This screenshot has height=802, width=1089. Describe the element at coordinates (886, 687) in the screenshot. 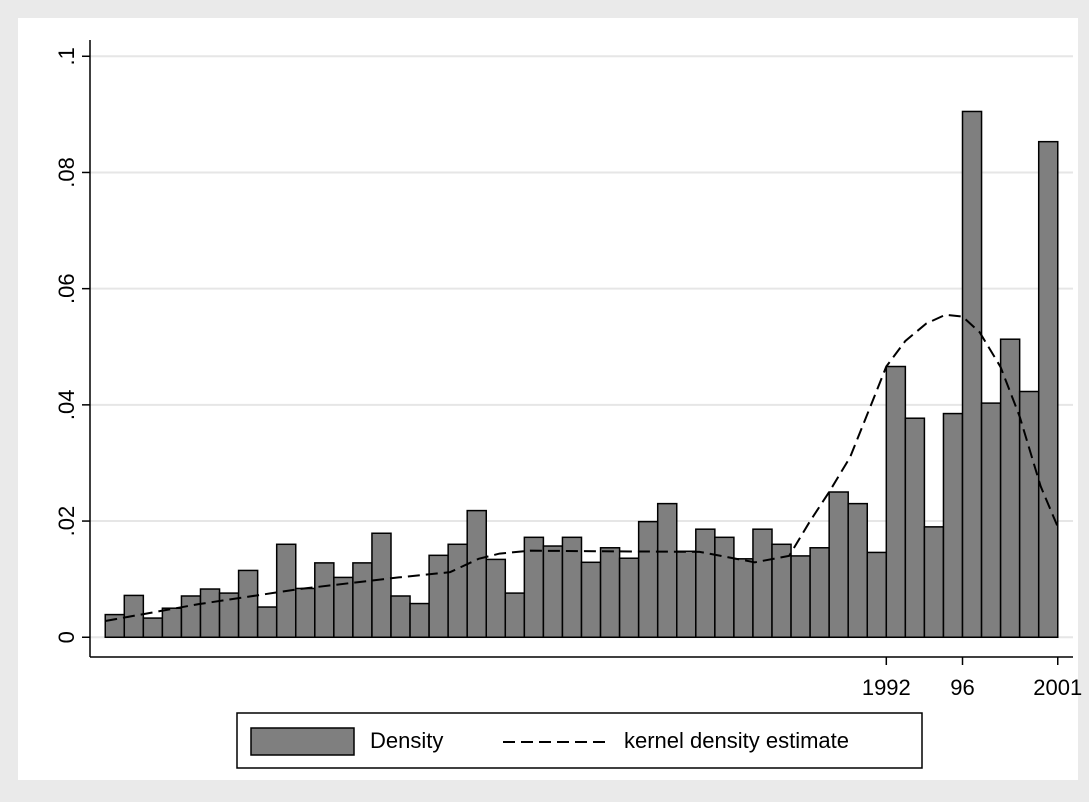

I see `x-tick-label: 1992` at that location.